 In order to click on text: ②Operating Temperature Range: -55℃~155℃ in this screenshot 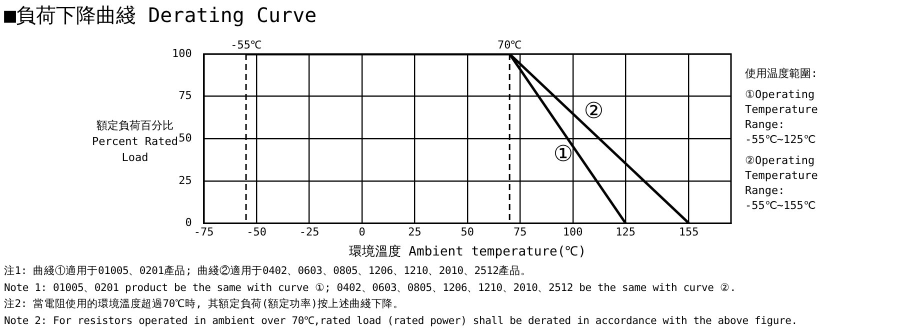, I will do `click(782, 183)`.